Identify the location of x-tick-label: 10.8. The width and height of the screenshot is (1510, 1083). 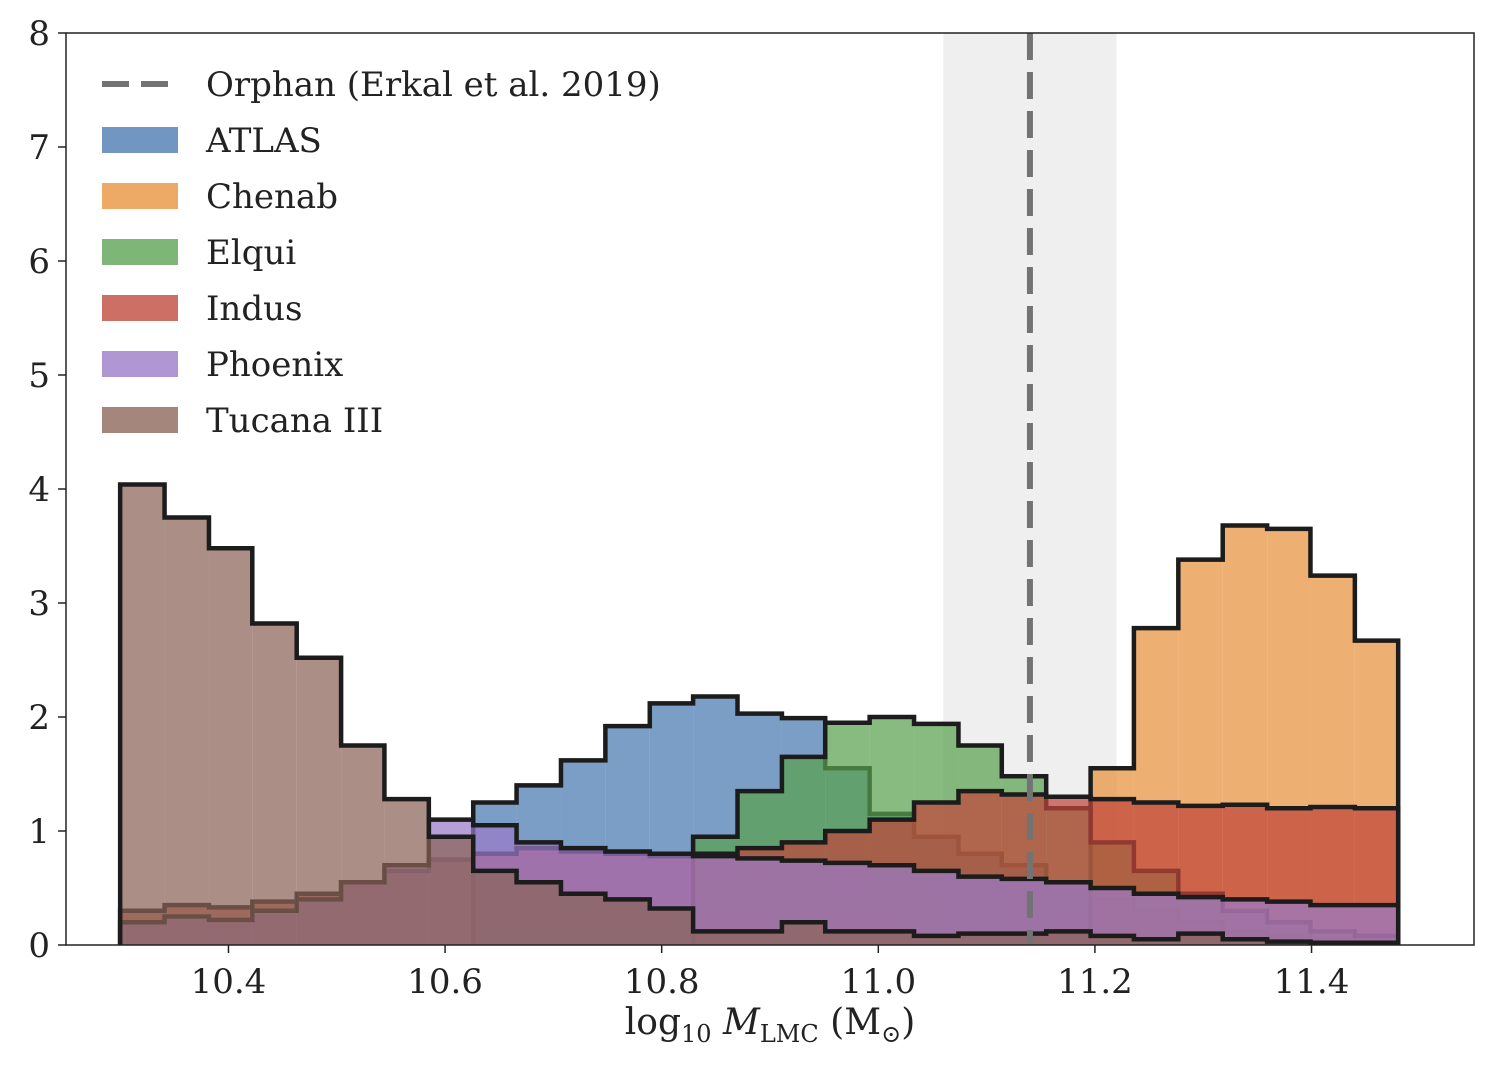
(662, 982).